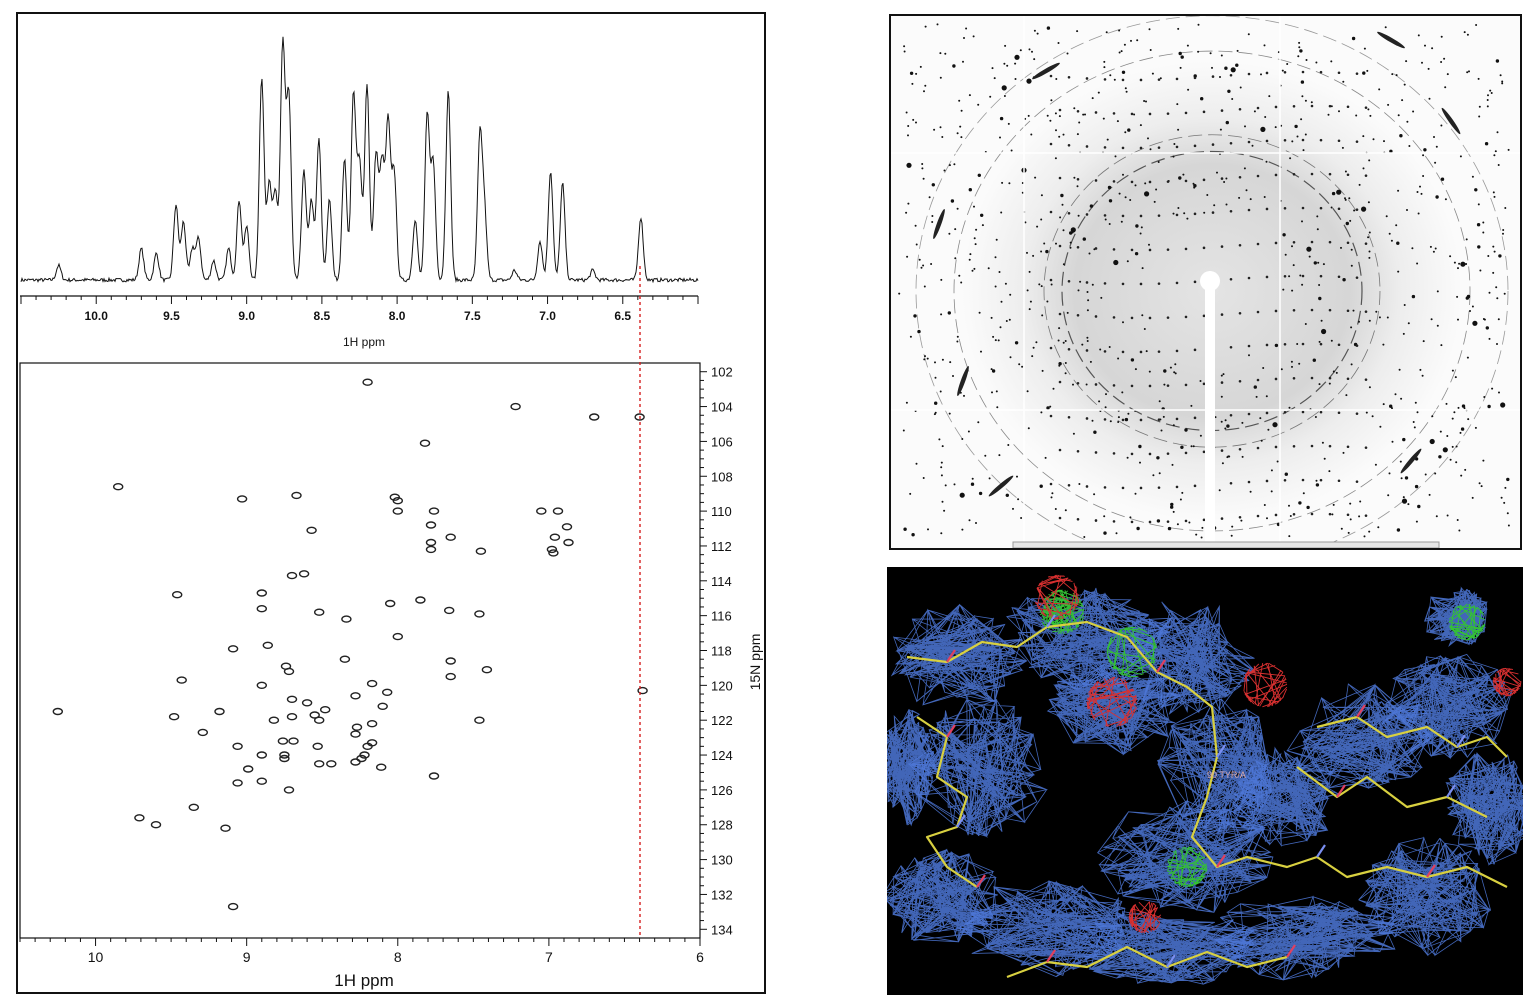 Image resolution: width=1535 pixels, height=1008 pixels. What do you see at coordinates (547, 316) in the screenshot?
I see `spectrum-tick-label: 7.0` at bounding box center [547, 316].